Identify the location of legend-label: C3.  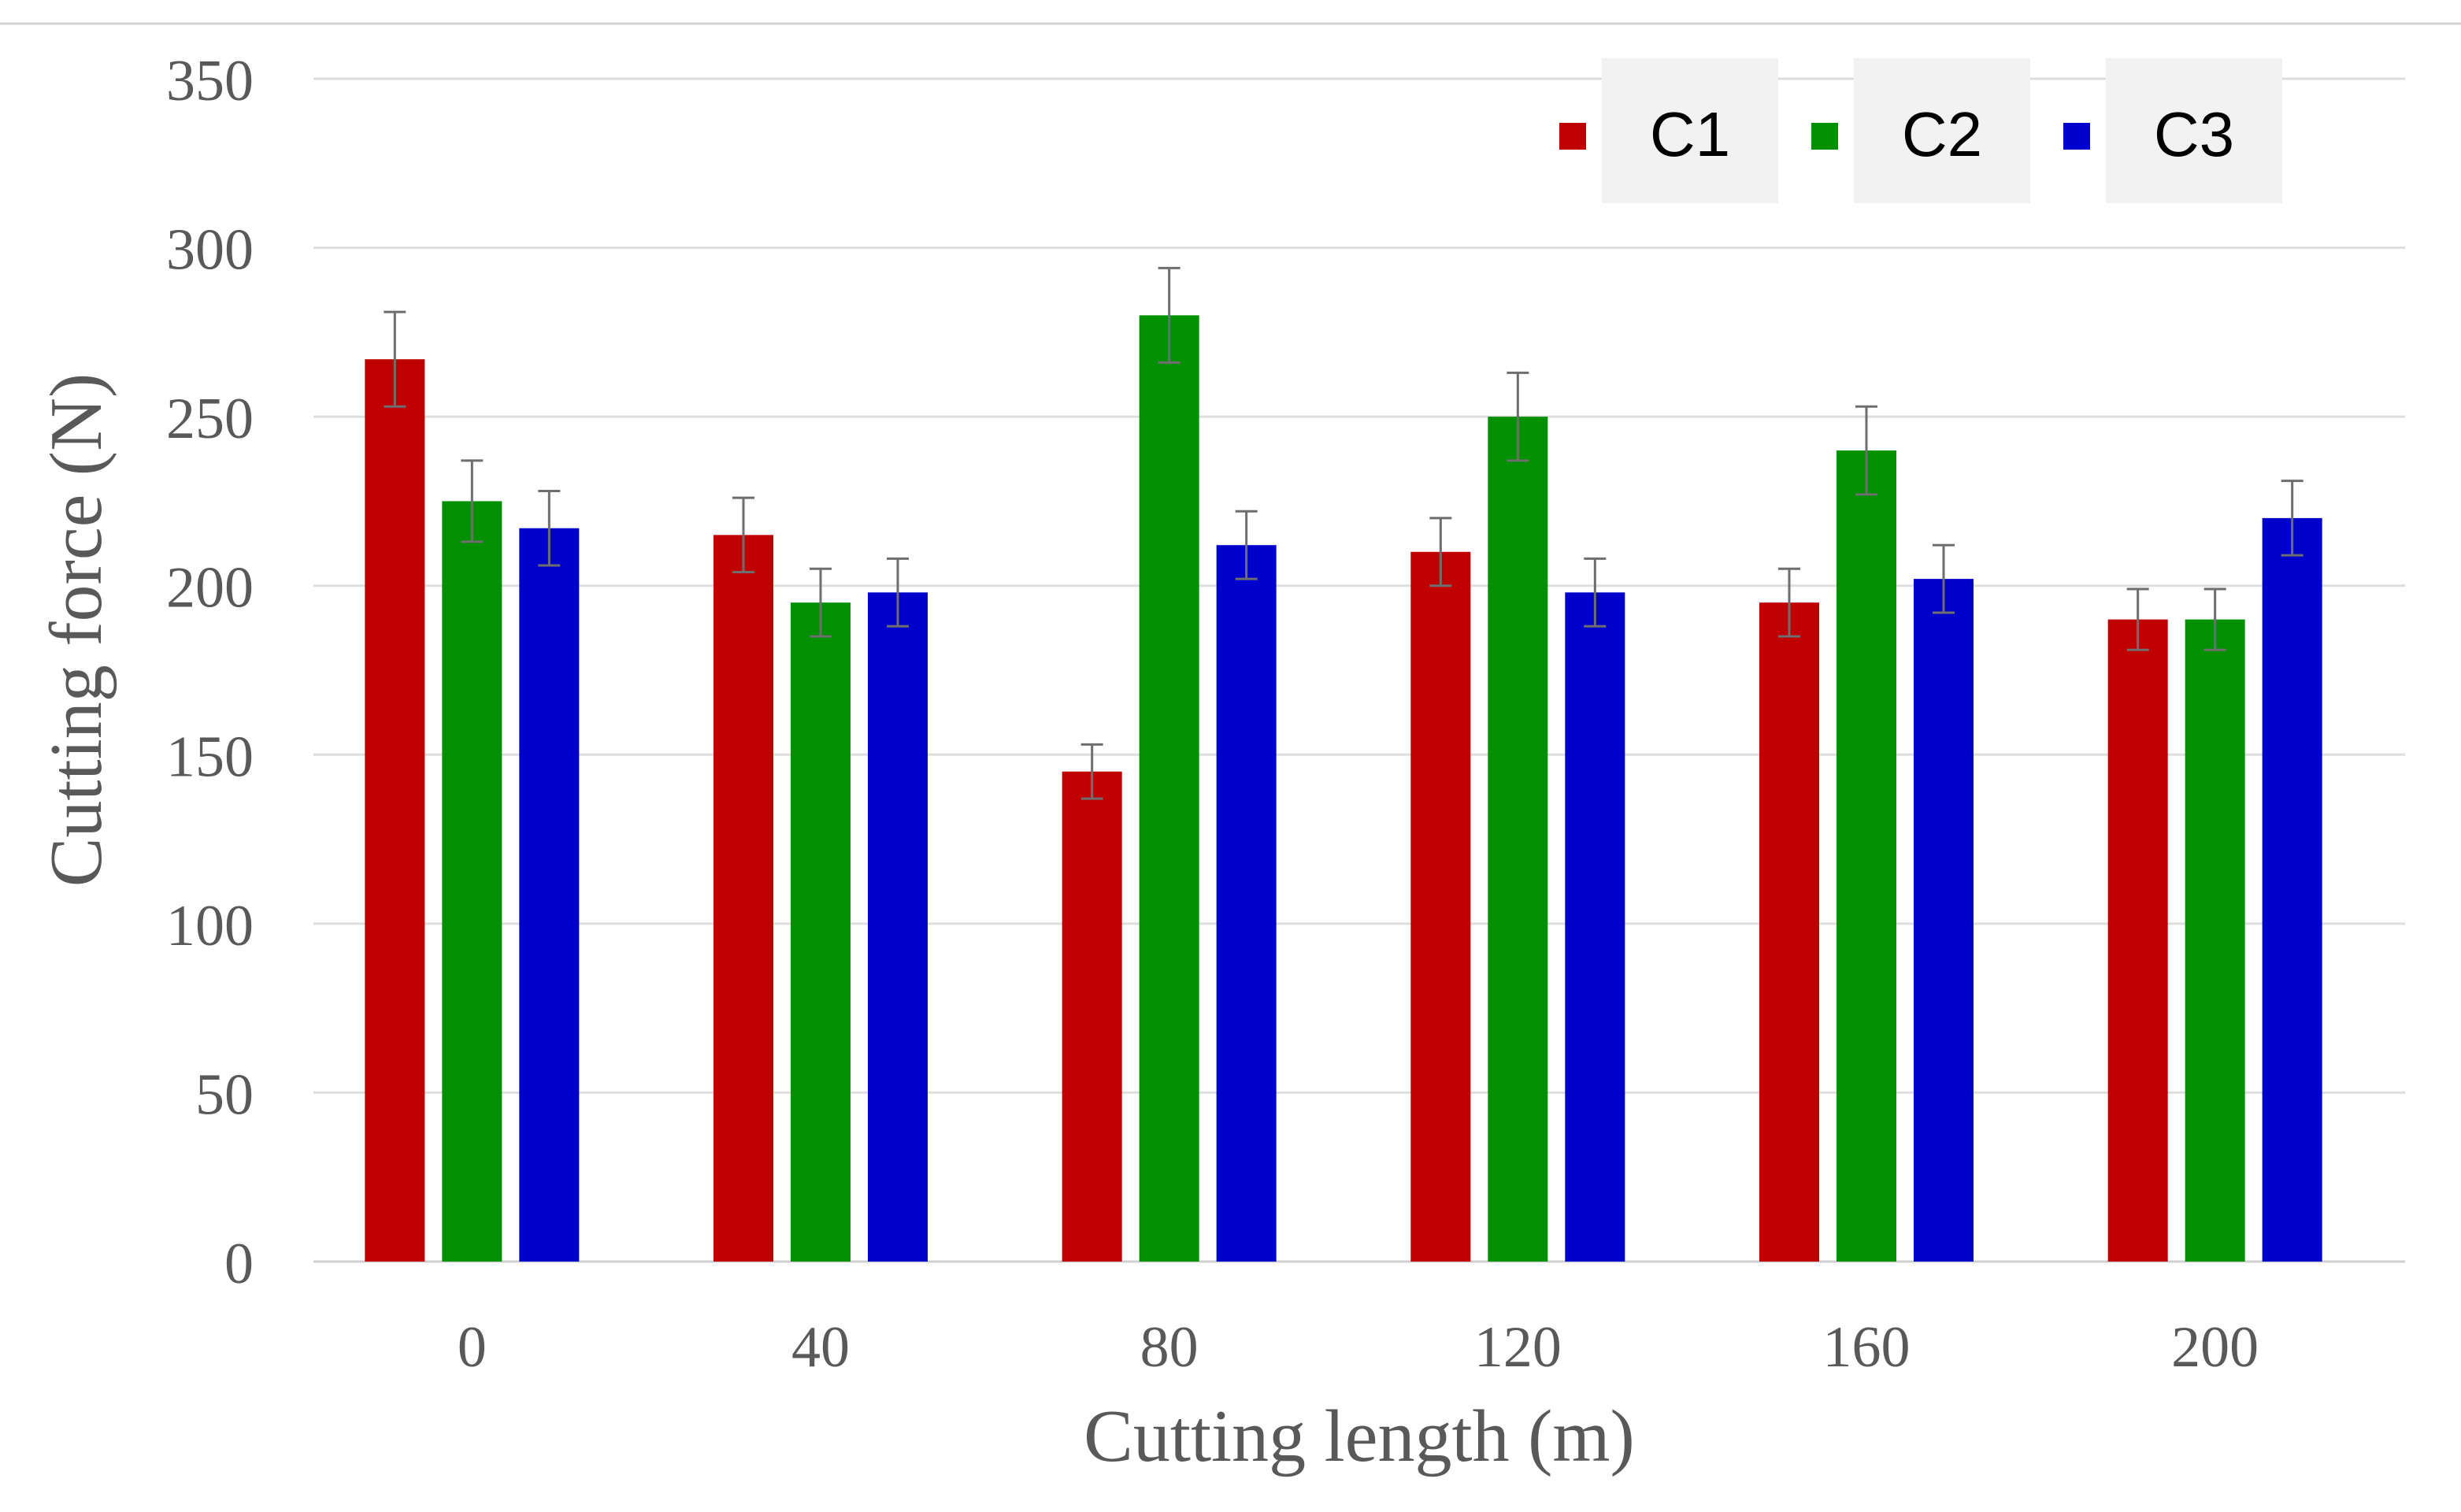
(2194, 134).